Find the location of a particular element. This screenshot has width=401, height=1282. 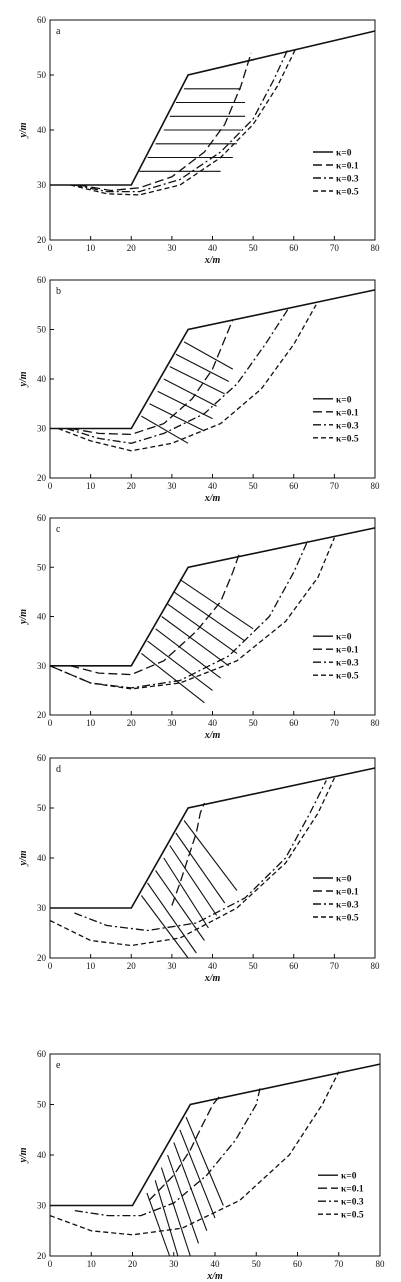

panel-label: a is located at coordinates (58, 31).